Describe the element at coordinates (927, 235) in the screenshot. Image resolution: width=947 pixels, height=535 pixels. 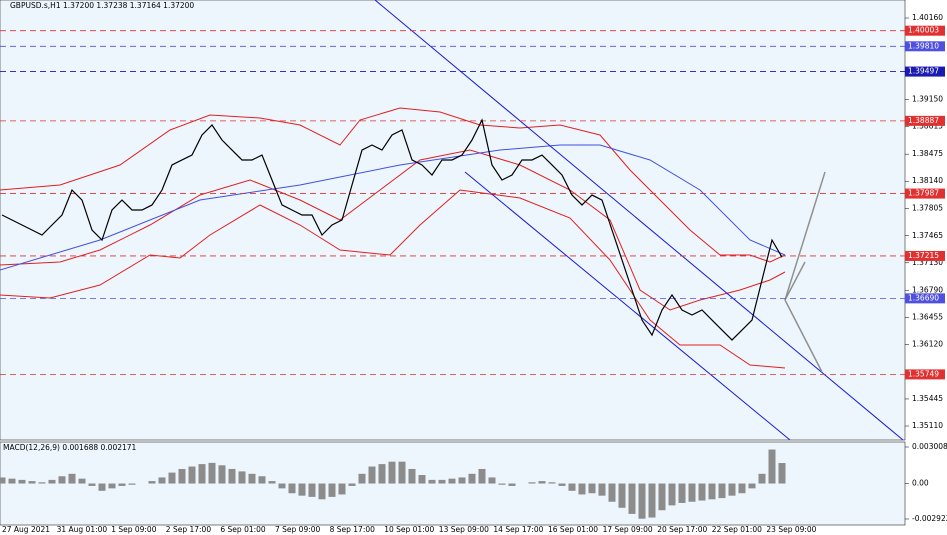
I see `y-tick-label: 1.37465` at that location.